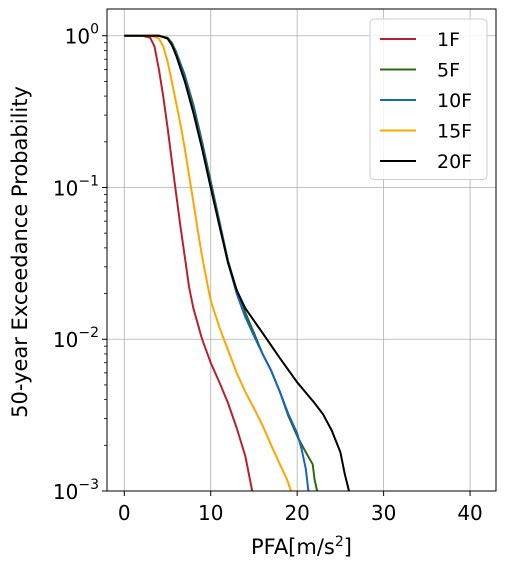 Image resolution: width=505 pixels, height=571 pixels. Describe the element at coordinates (454, 132) in the screenshot. I see `legend-label-15F: 15F` at that location.